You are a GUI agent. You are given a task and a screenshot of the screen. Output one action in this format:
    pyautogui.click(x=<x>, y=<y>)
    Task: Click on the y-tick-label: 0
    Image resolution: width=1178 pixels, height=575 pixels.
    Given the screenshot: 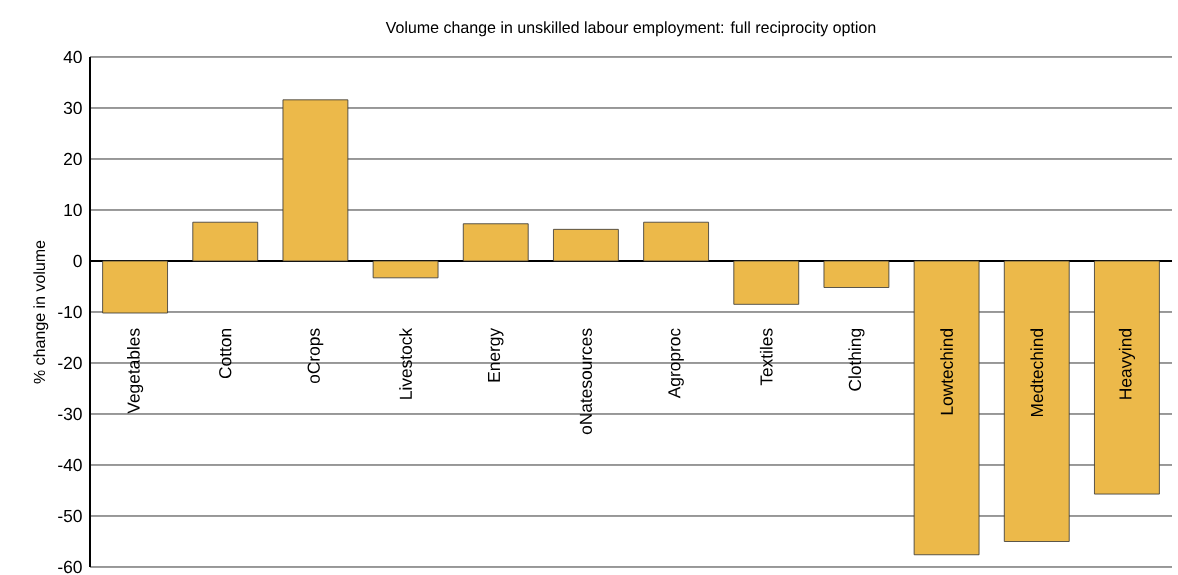 What is the action you would take?
    pyautogui.click(x=77, y=261)
    